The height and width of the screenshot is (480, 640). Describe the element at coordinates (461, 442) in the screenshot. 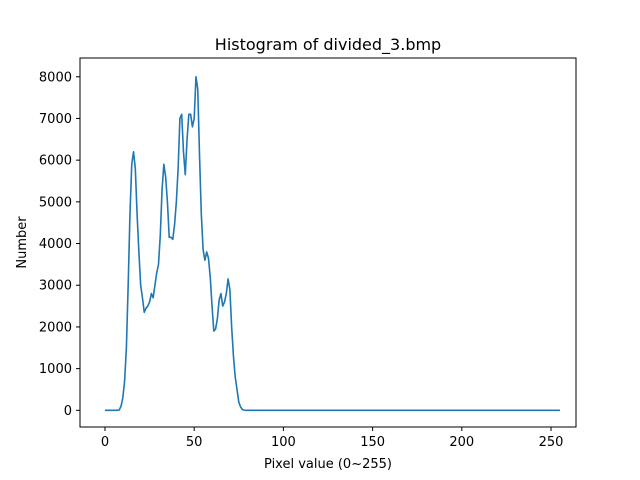

I see `x-tick-label: 200` at that location.